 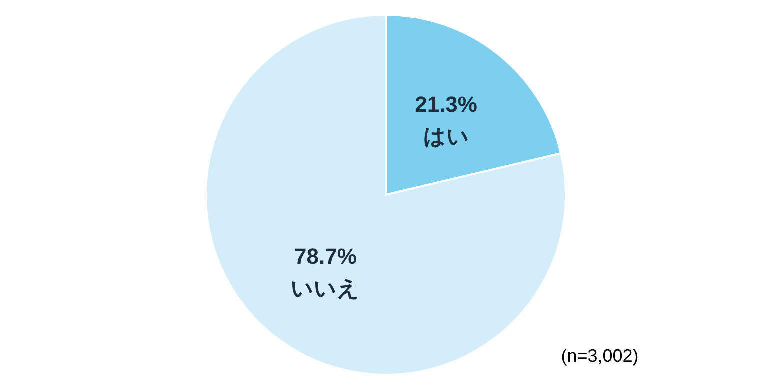 I want to click on data-label: 21.3%, so click(x=446, y=104).